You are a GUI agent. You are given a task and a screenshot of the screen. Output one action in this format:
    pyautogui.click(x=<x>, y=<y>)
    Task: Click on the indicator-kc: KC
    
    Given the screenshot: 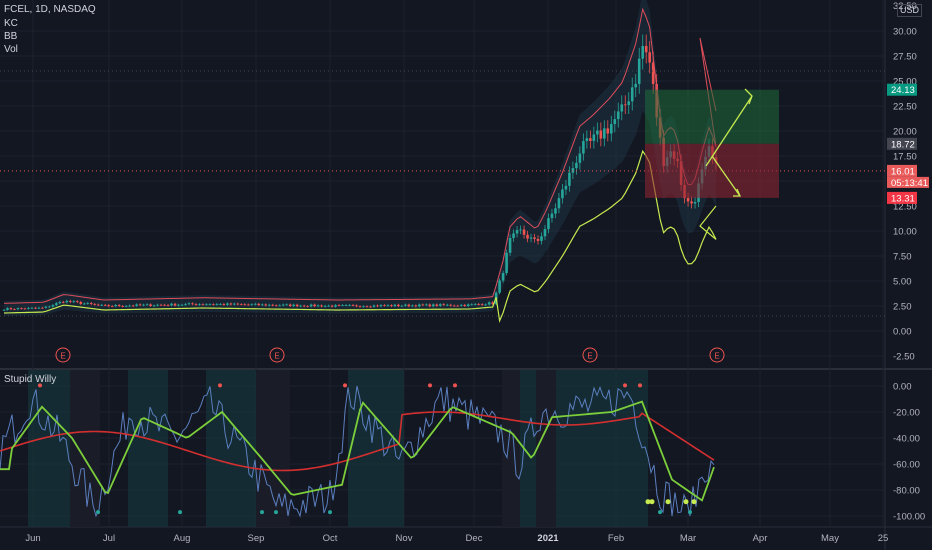 What is the action you would take?
    pyautogui.click(x=11, y=23)
    